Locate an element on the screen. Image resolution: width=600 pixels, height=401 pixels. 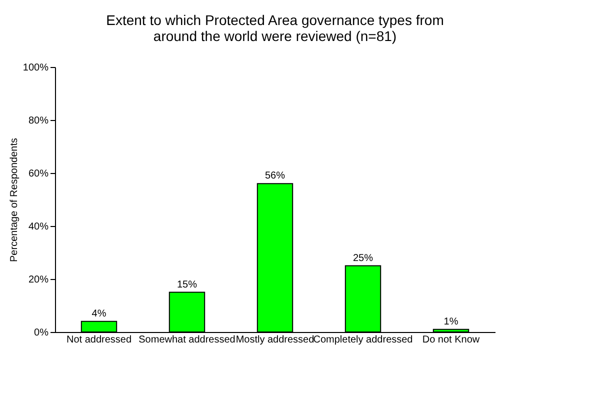
text: Extent to which Protected Area governance types from is located at coordinates (275, 20).